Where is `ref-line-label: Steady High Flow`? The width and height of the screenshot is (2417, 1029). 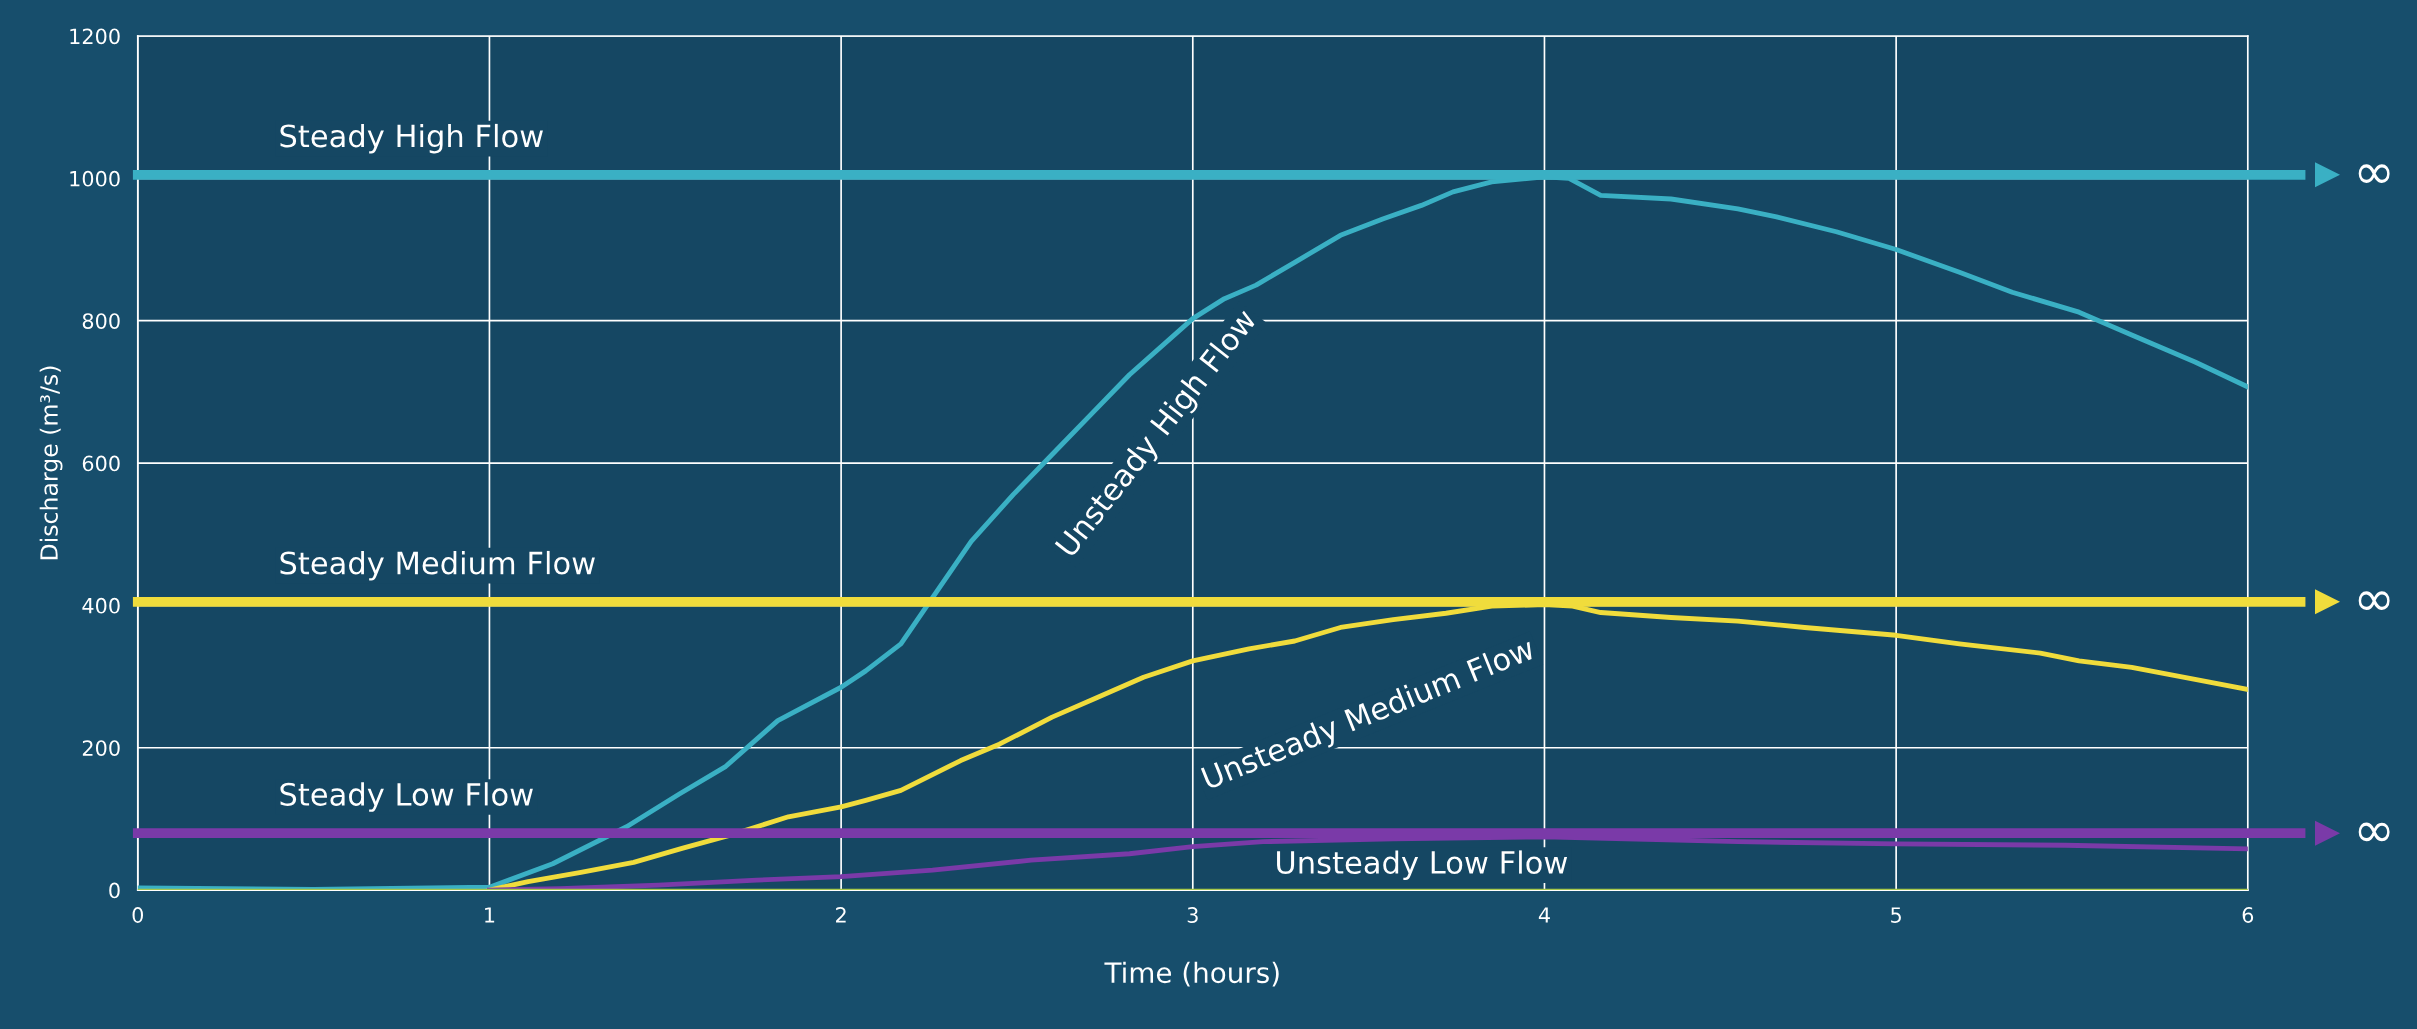
ref-line-label: Steady High Flow is located at coordinates (411, 138).